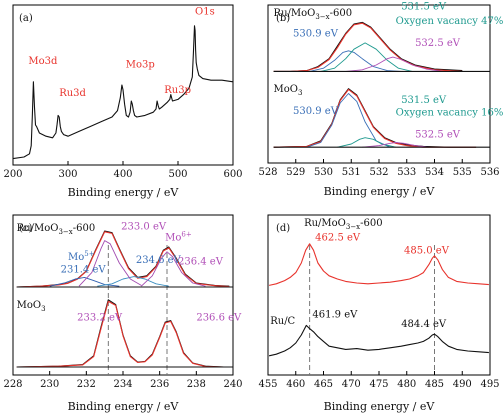 This screenshot has width=504, height=420. I want to click on panel-b-xtick-label: 532, so click(378, 172).